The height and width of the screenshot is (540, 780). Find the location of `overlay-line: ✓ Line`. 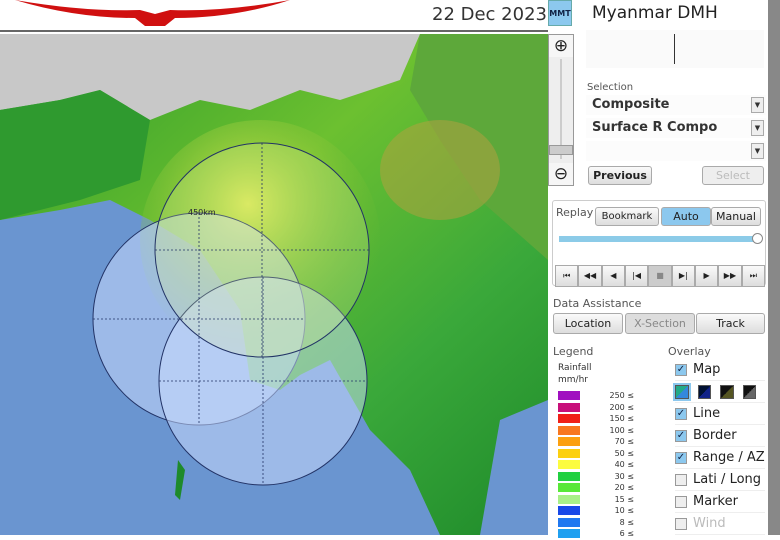

overlay-line: ✓ Line is located at coordinates (720, 414).